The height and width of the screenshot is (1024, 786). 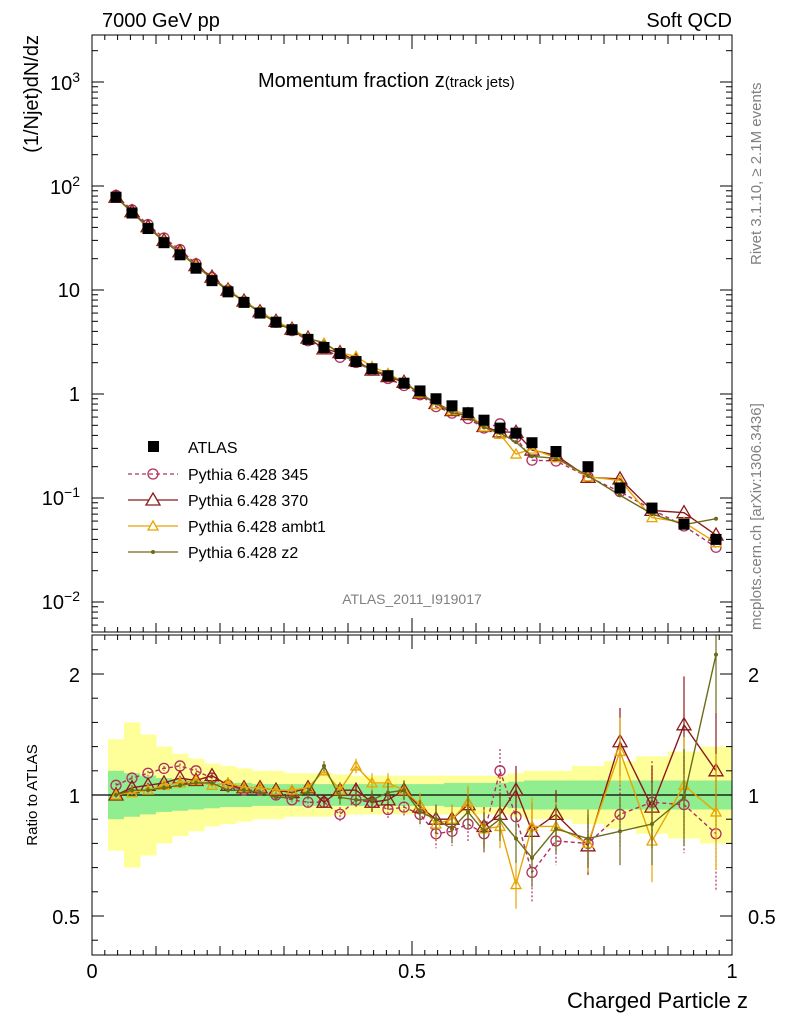 I want to click on legend-marker-atlas, so click(x=153, y=446).